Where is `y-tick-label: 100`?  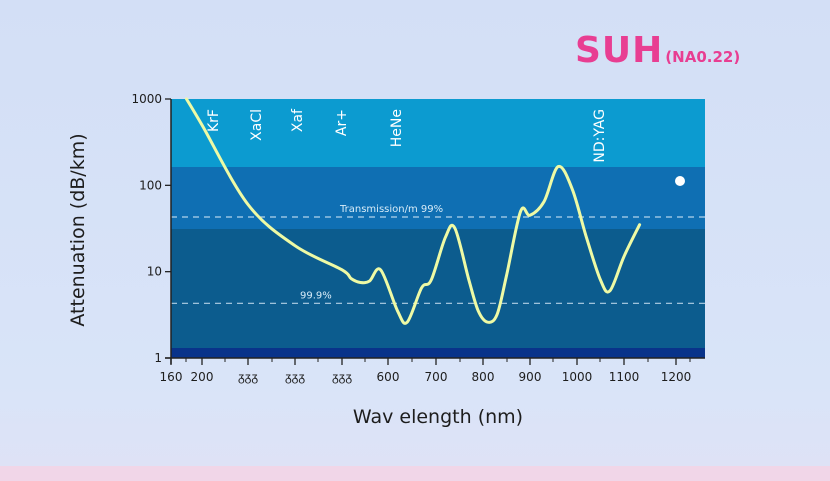 y-tick-label: 100 is located at coordinates (150, 185).